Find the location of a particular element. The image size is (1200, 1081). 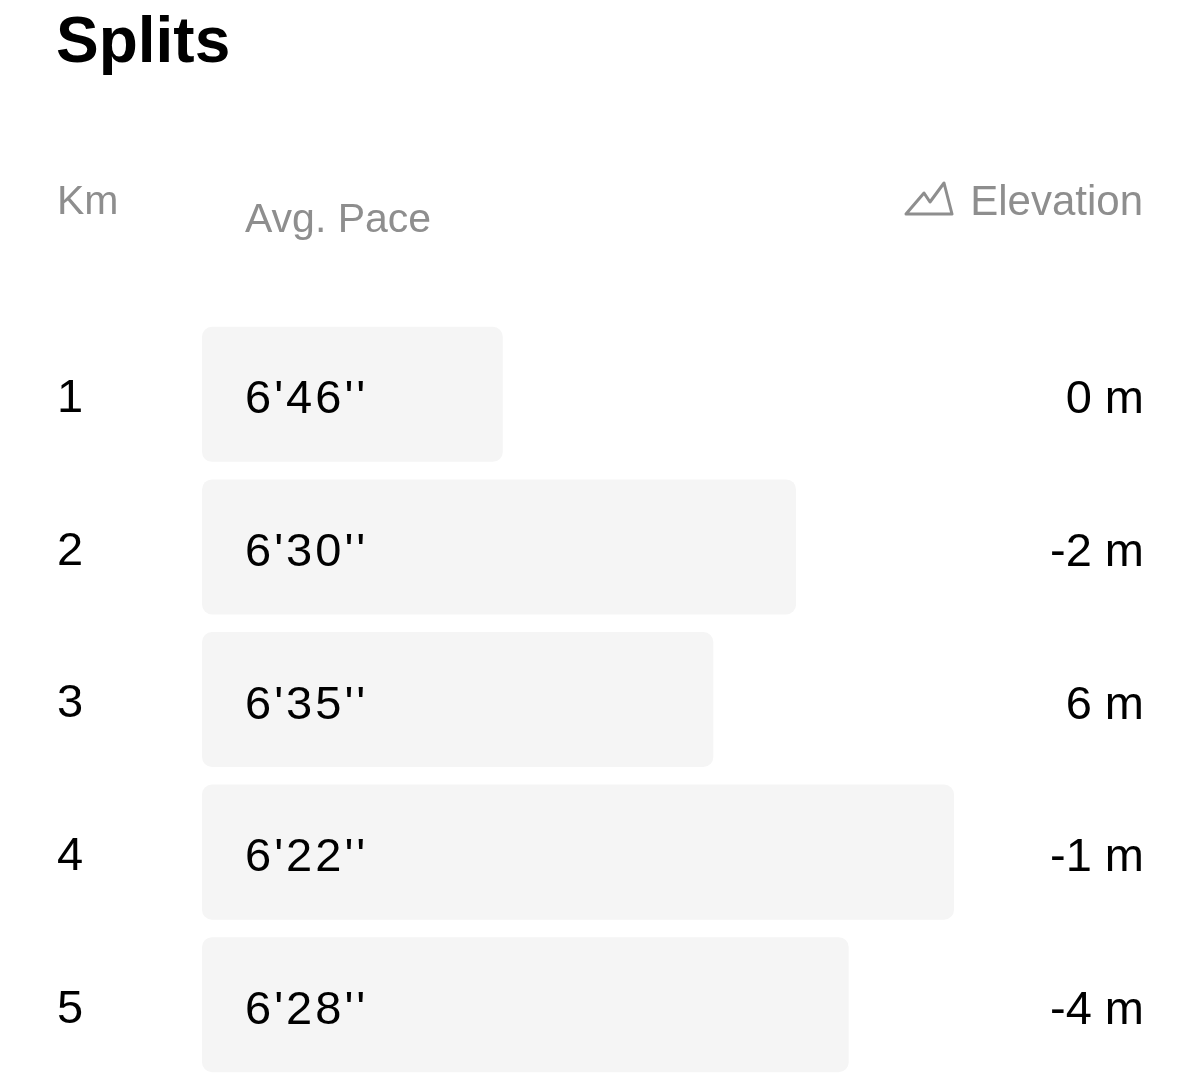

x-axis-title: Avg. Pace is located at coordinates (338, 218).